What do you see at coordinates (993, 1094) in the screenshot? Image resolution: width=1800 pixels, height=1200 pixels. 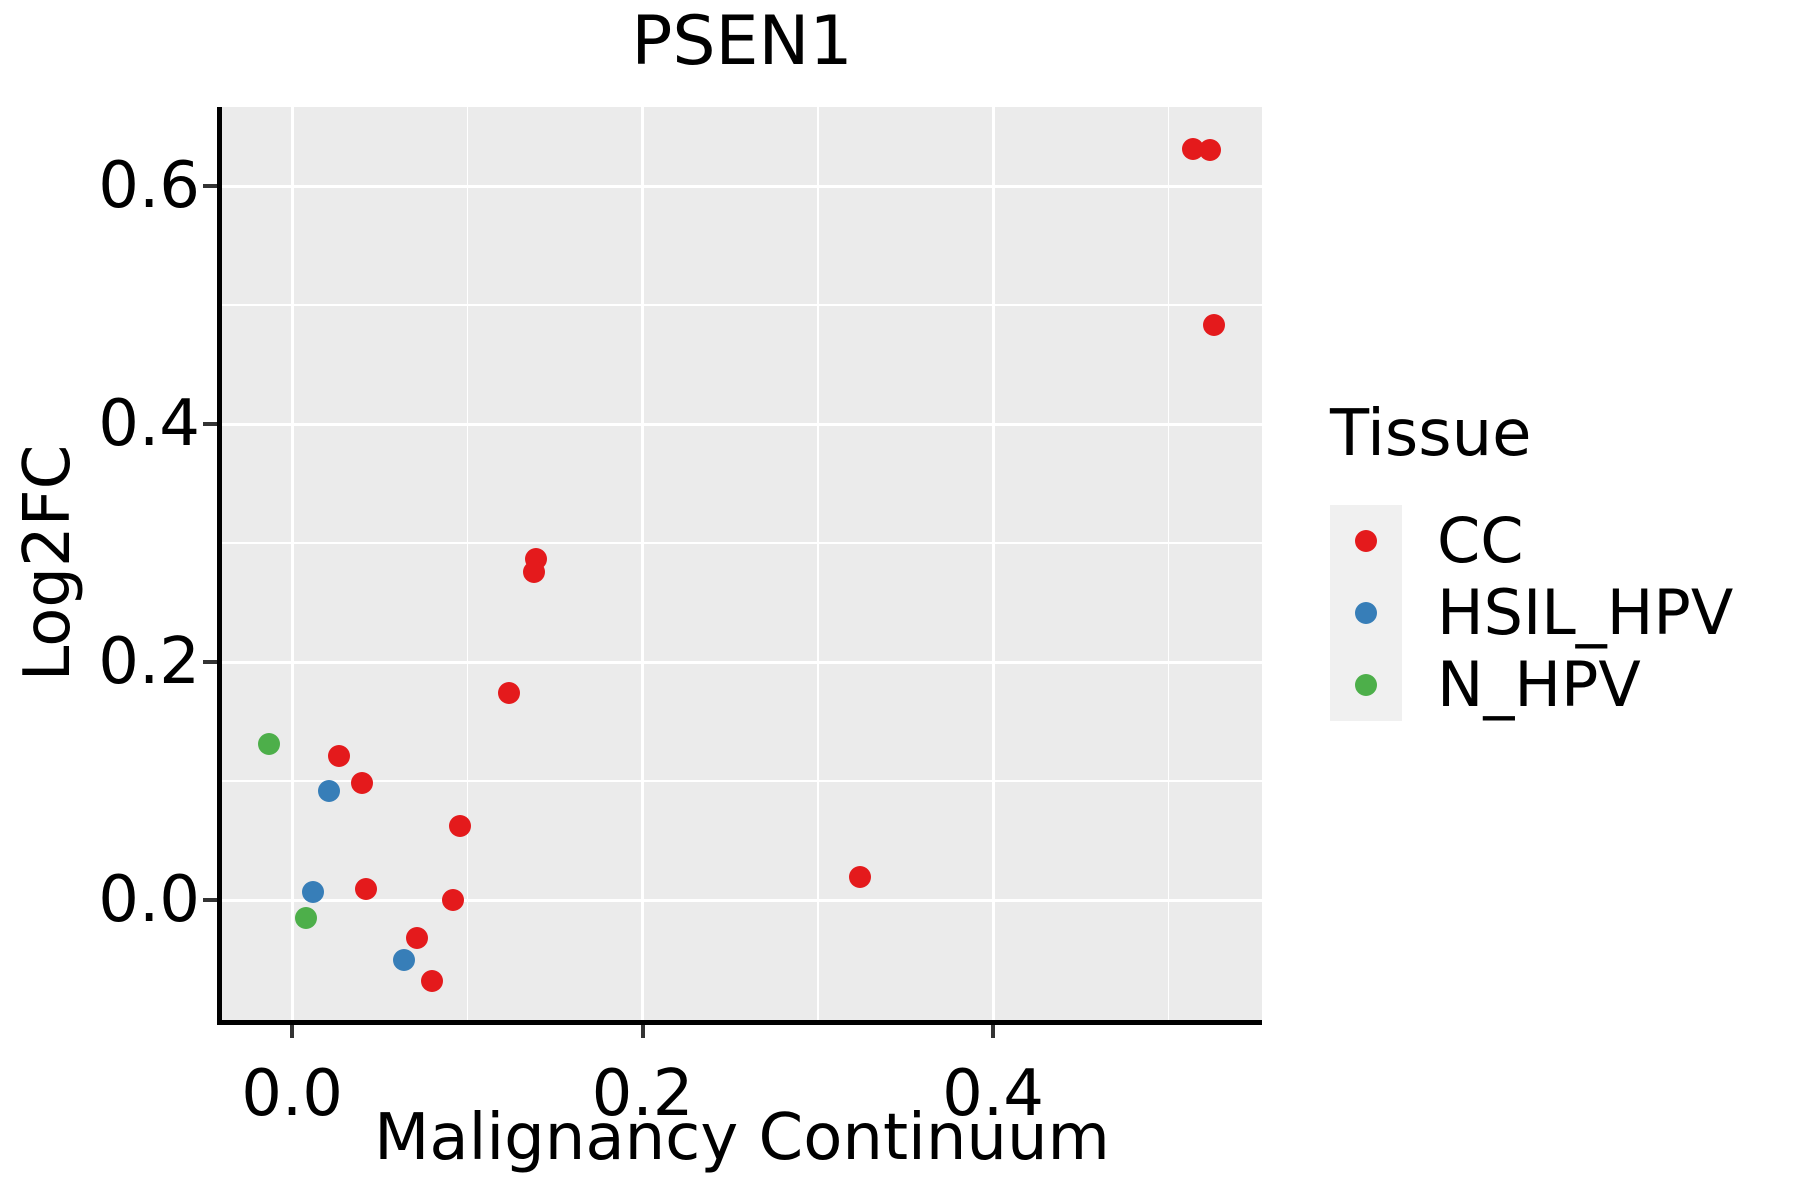 I see `x-tick-label: 0.4` at bounding box center [993, 1094].